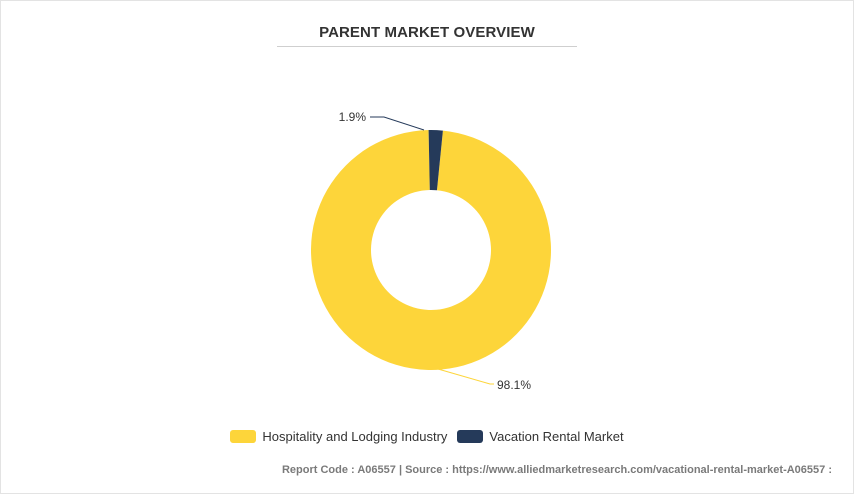 The width and height of the screenshot is (854, 494). Describe the element at coordinates (427, 46) in the screenshot. I see `title-underline` at that location.